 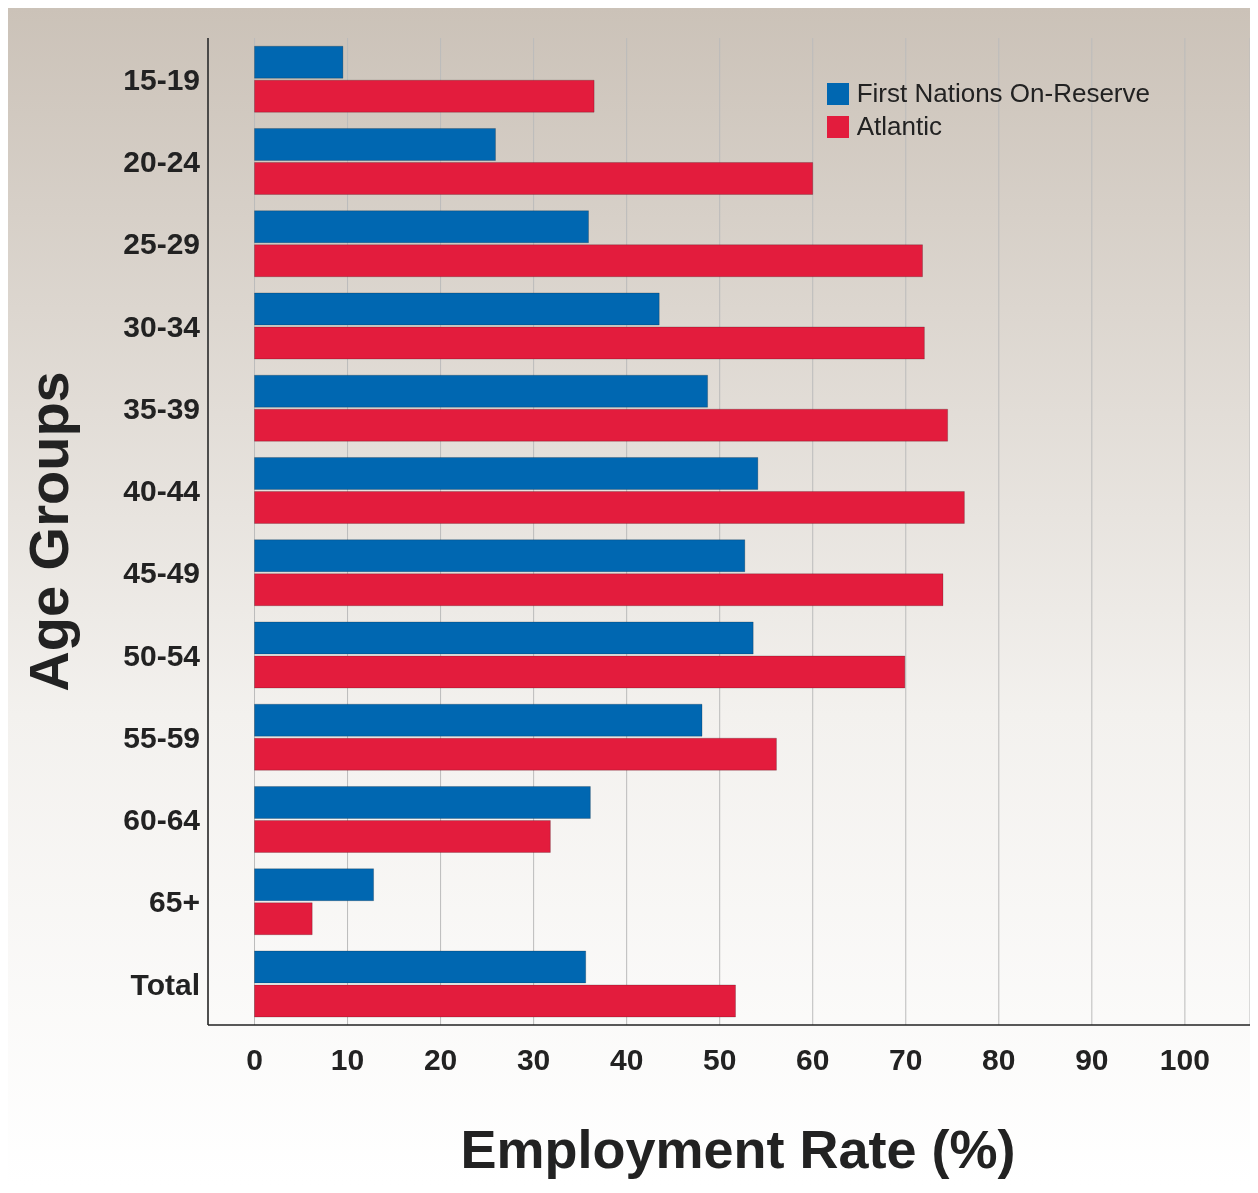 What do you see at coordinates (161, 79) in the screenshot?
I see `y-tick-label: 15-19` at bounding box center [161, 79].